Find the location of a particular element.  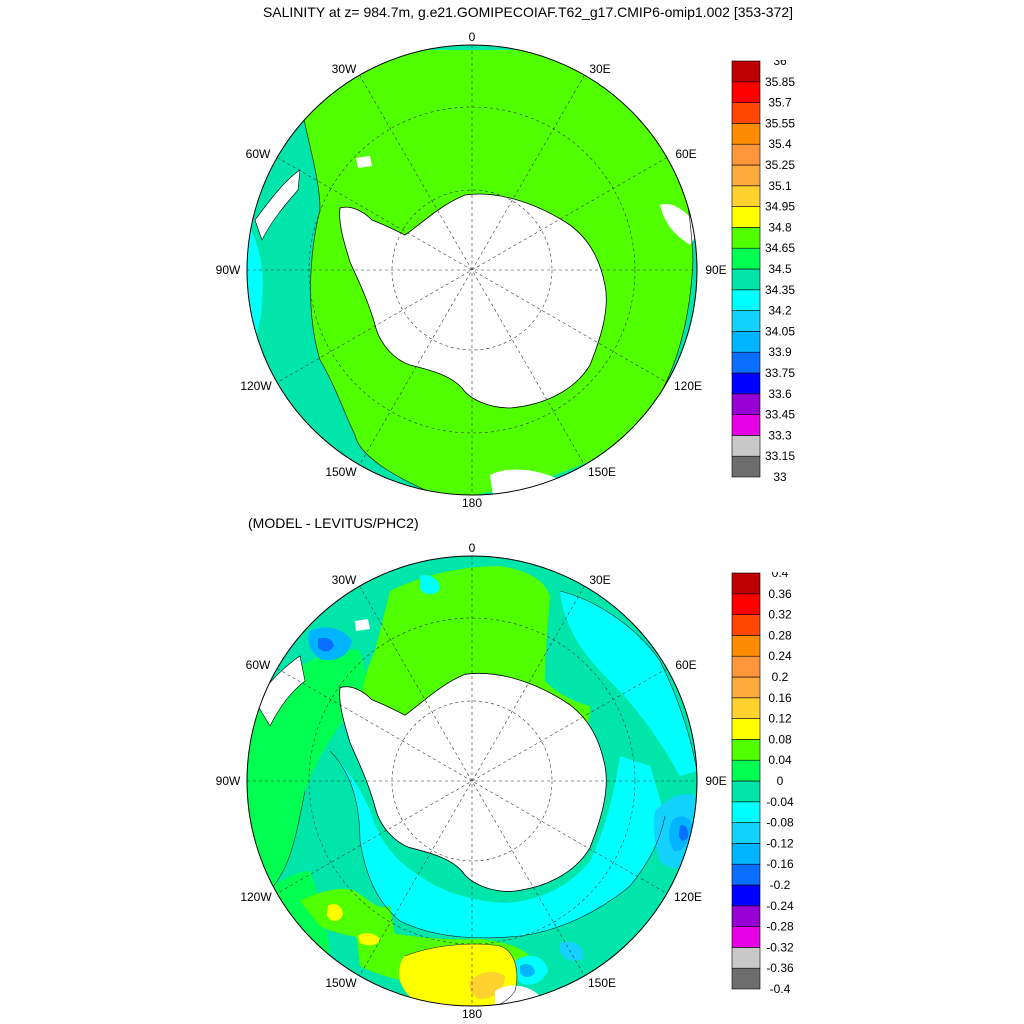

colorbar-tick-label: 33.9 is located at coordinates (780, 352).